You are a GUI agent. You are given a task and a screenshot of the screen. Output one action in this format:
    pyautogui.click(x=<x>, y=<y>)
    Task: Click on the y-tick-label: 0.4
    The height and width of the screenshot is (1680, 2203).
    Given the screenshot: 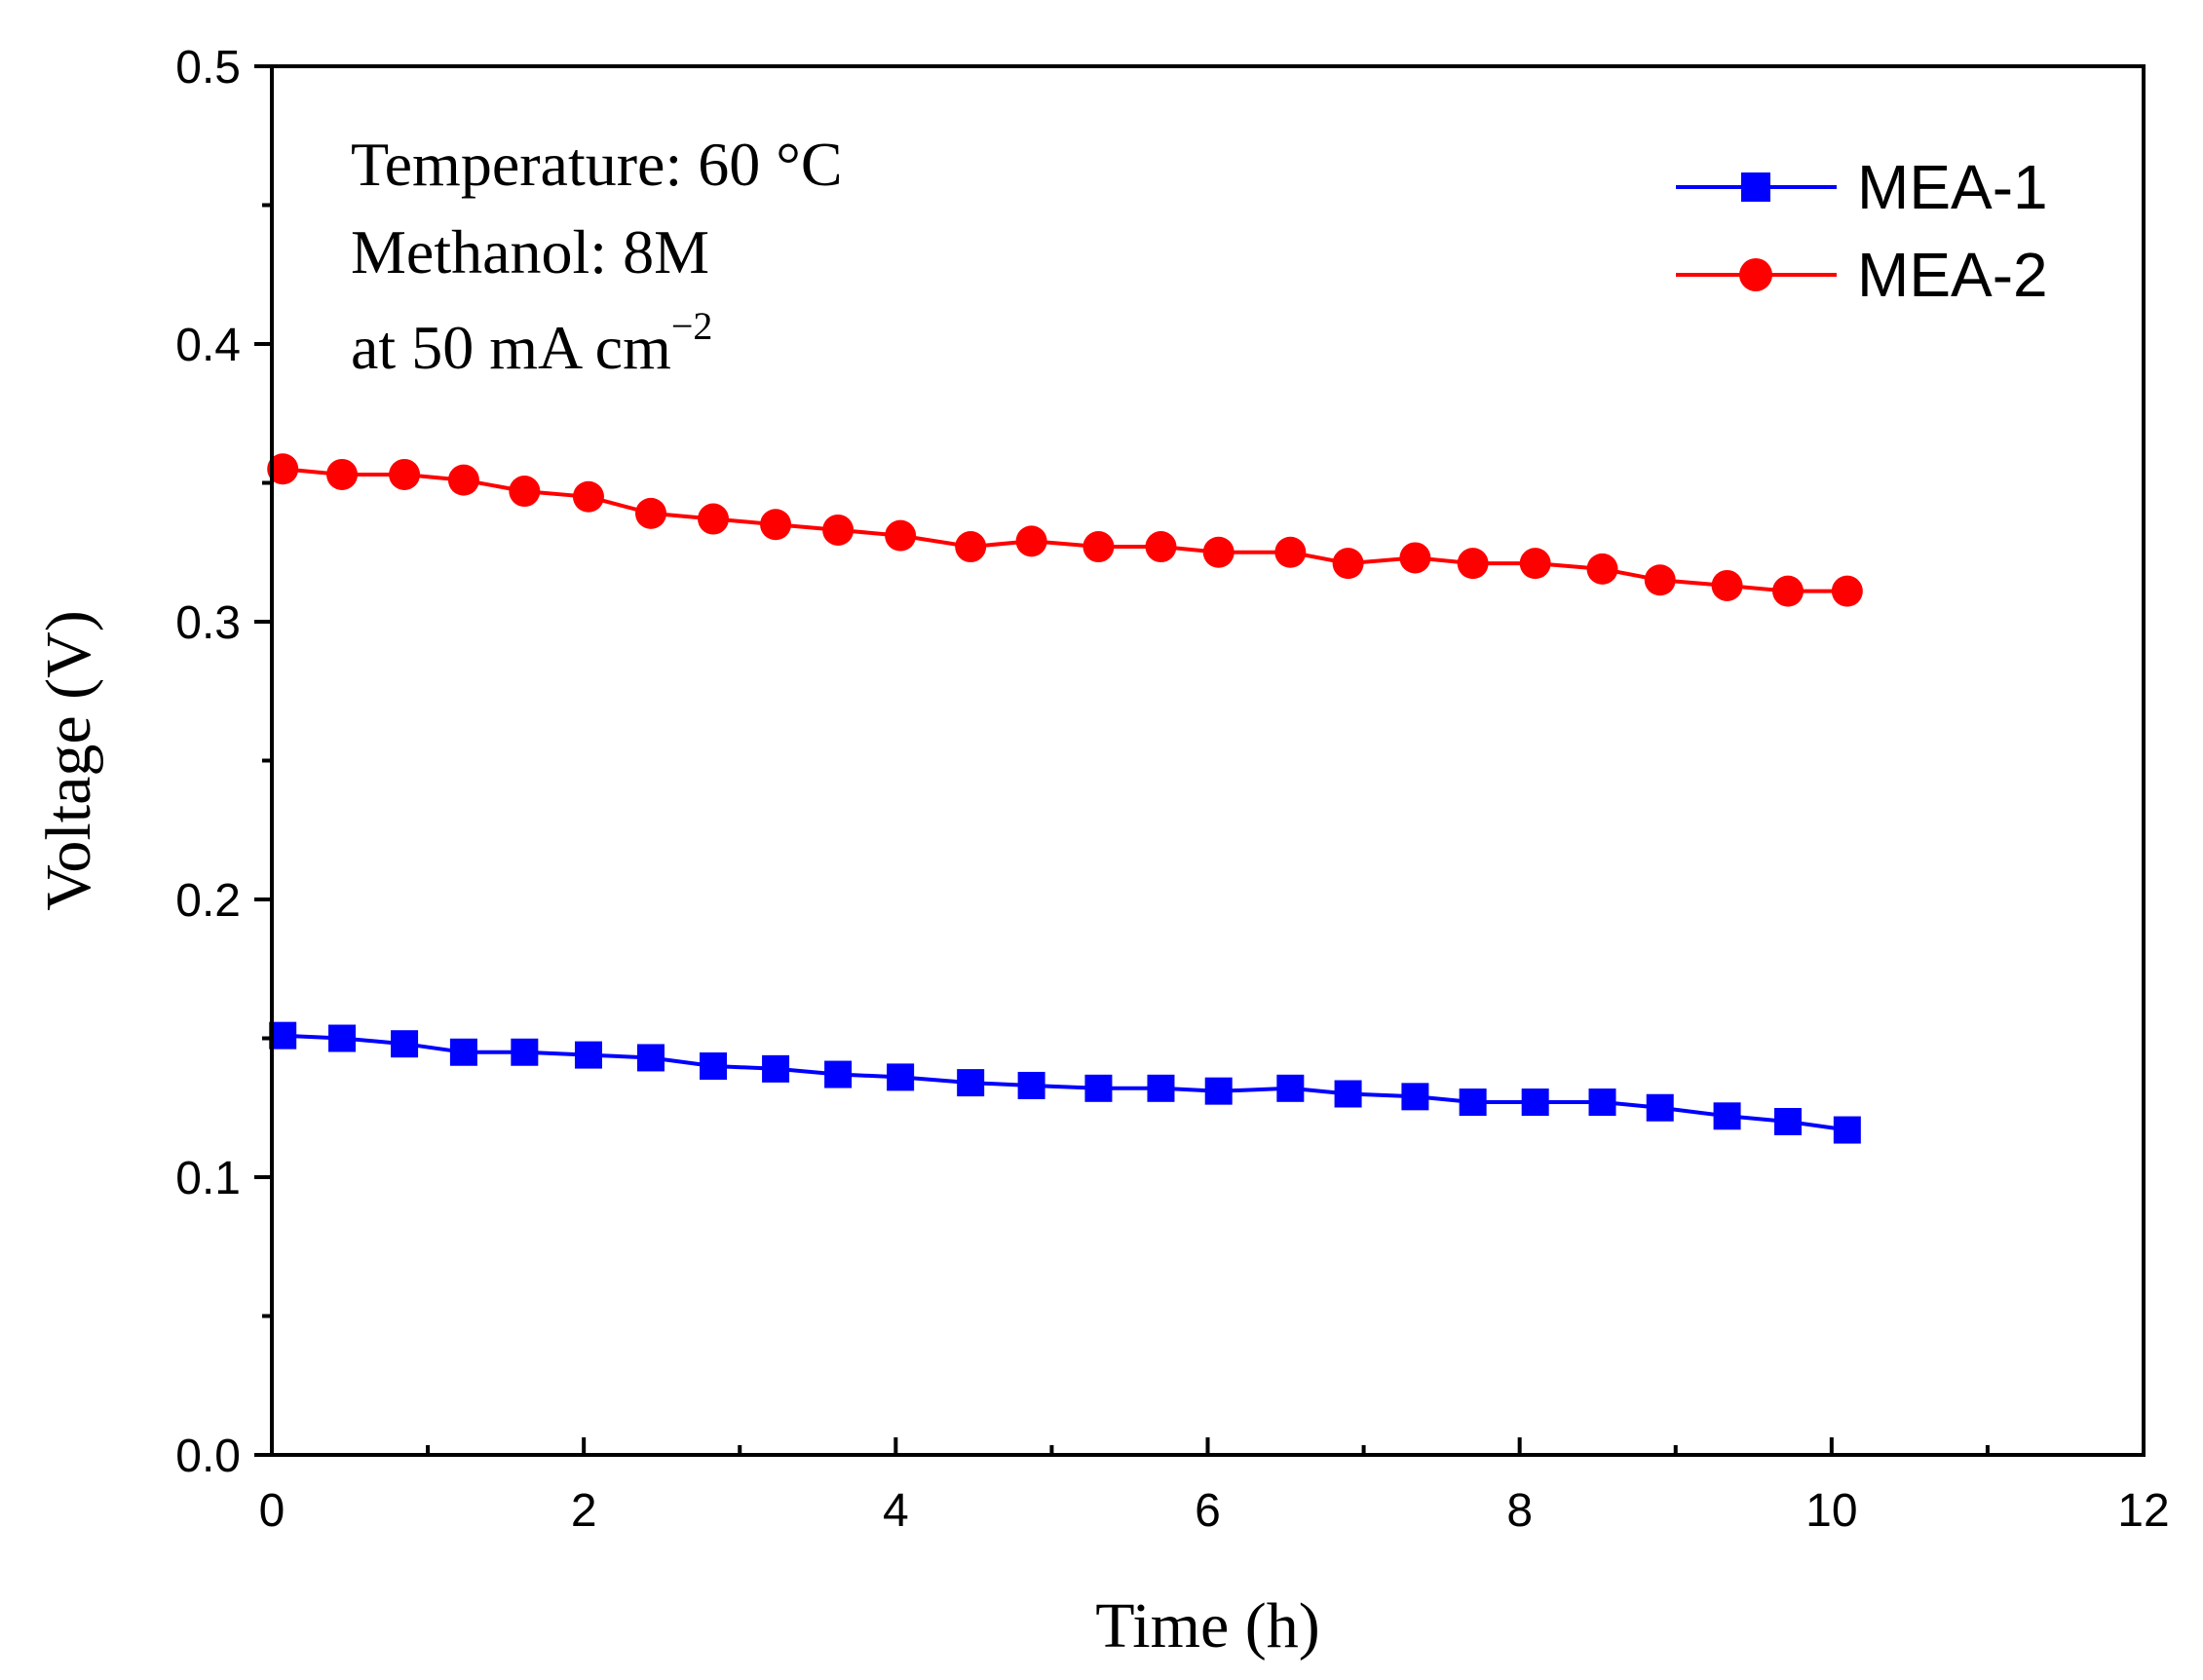 What is the action you would take?
    pyautogui.click(x=208, y=345)
    